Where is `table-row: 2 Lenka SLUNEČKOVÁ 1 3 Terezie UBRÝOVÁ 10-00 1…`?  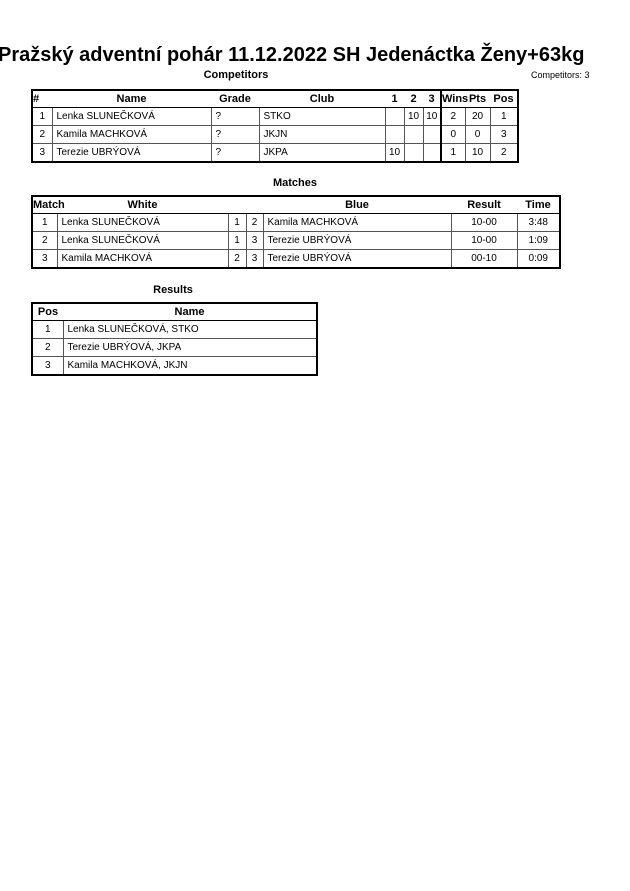
table-row: 2 Lenka SLUNEČKOVÁ 1 3 Terezie UBRÝOVÁ 10-00 1… is located at coordinates (296, 240).